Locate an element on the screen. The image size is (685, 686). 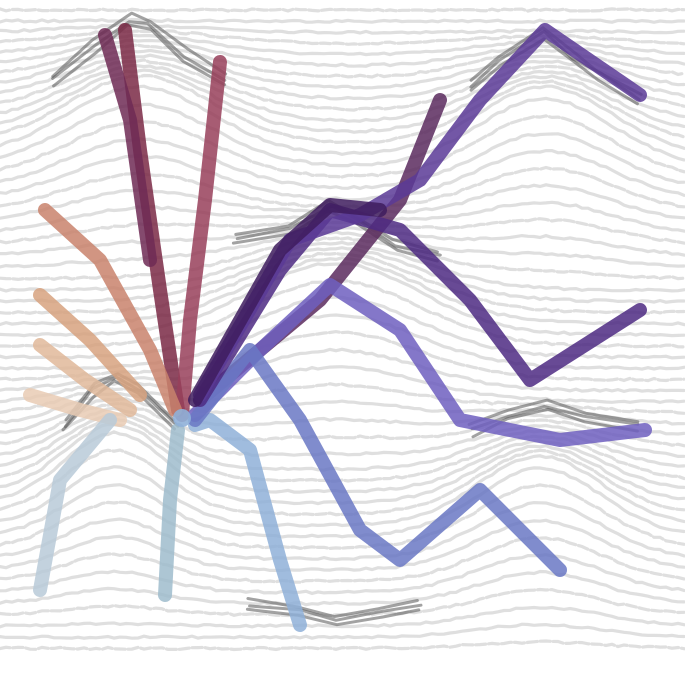
trail-hub is located at coordinates (182, 418).